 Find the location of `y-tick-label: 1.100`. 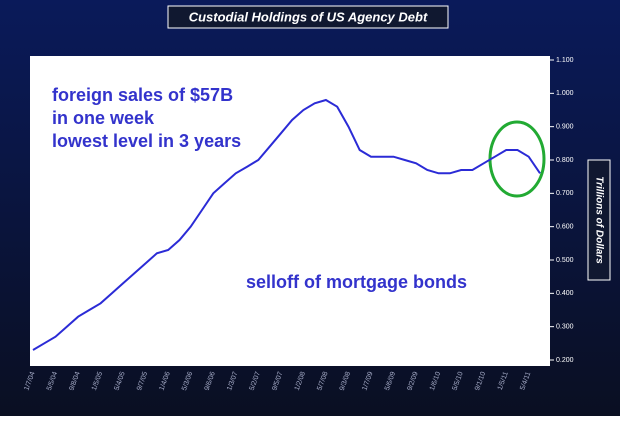

y-tick-label: 1.100 is located at coordinates (565, 60).